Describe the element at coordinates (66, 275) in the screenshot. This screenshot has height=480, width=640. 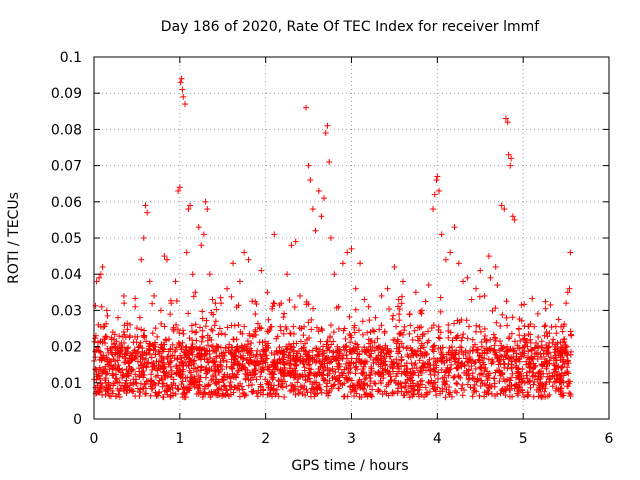
I see `y-tick-label: 0.04` at that location.